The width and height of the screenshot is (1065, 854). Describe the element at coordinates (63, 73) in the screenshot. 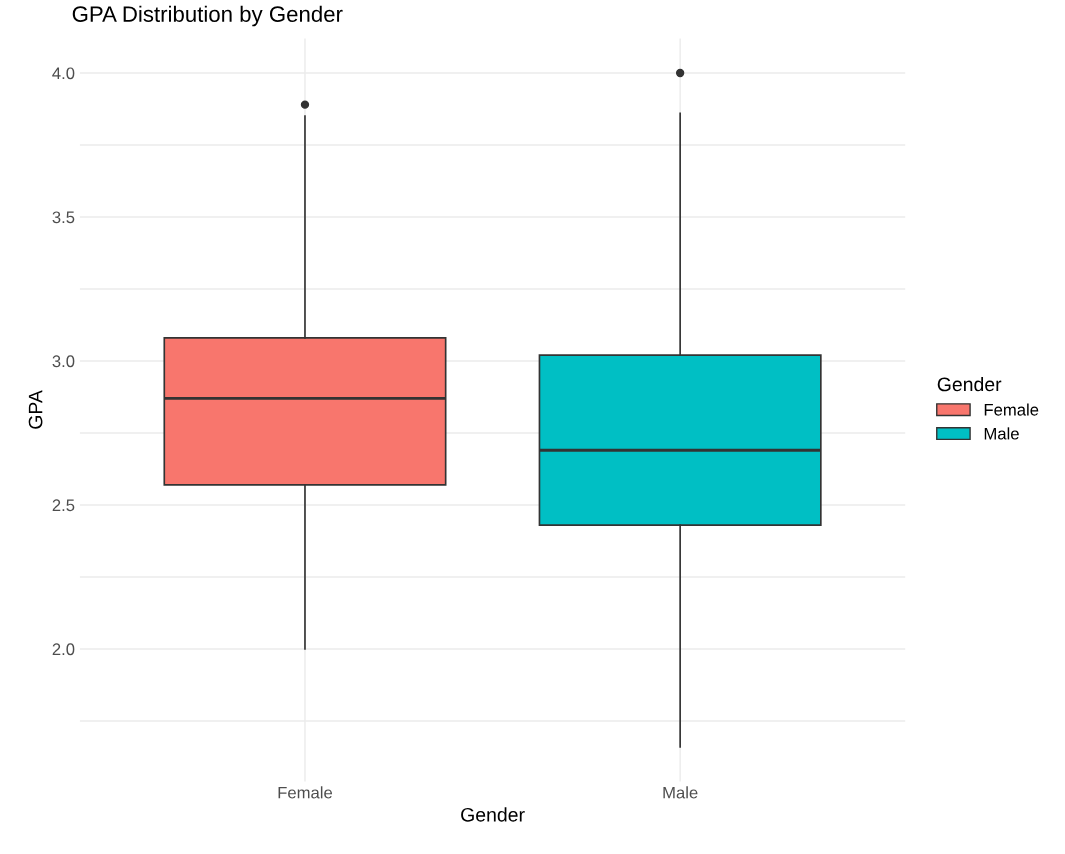

I see `y-tick-label: 4.0` at that location.